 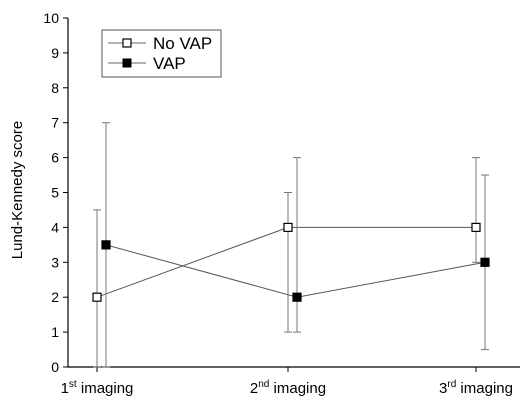 I want to click on legend-marker-no-vap, so click(x=127, y=43).